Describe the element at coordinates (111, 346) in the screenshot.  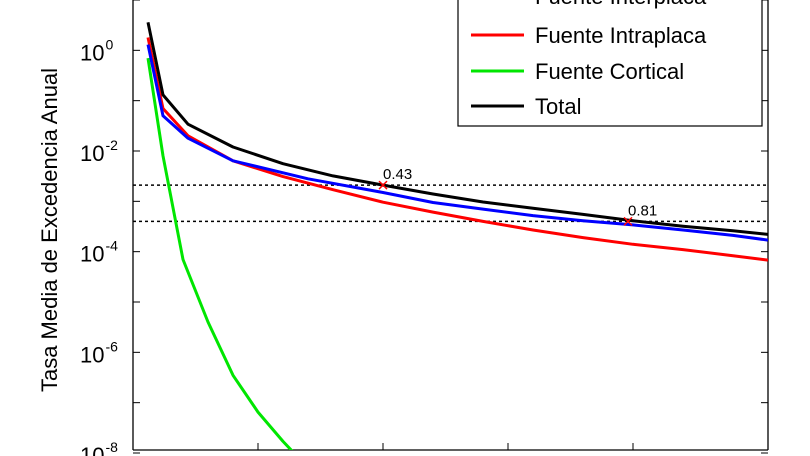
I see `y-tick-exponent: -6` at that location.